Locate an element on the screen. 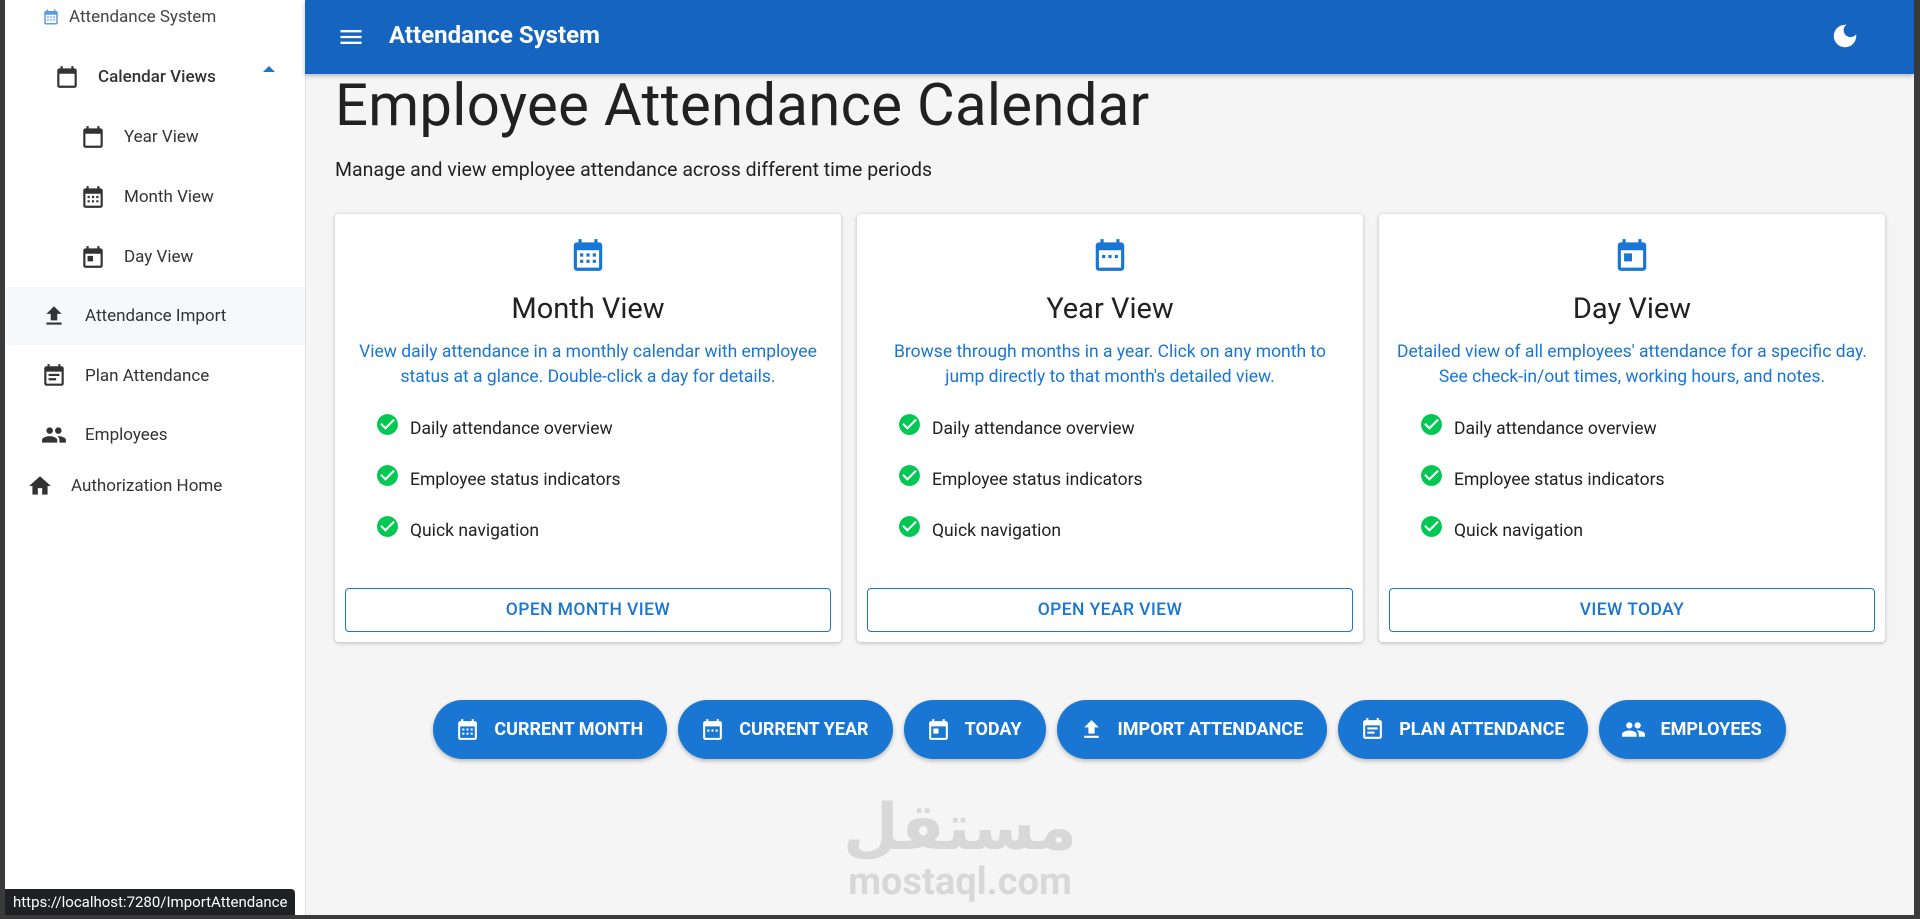 This screenshot has height=919, width=1920. card-button: VIEW TODAY is located at coordinates (1632, 610).